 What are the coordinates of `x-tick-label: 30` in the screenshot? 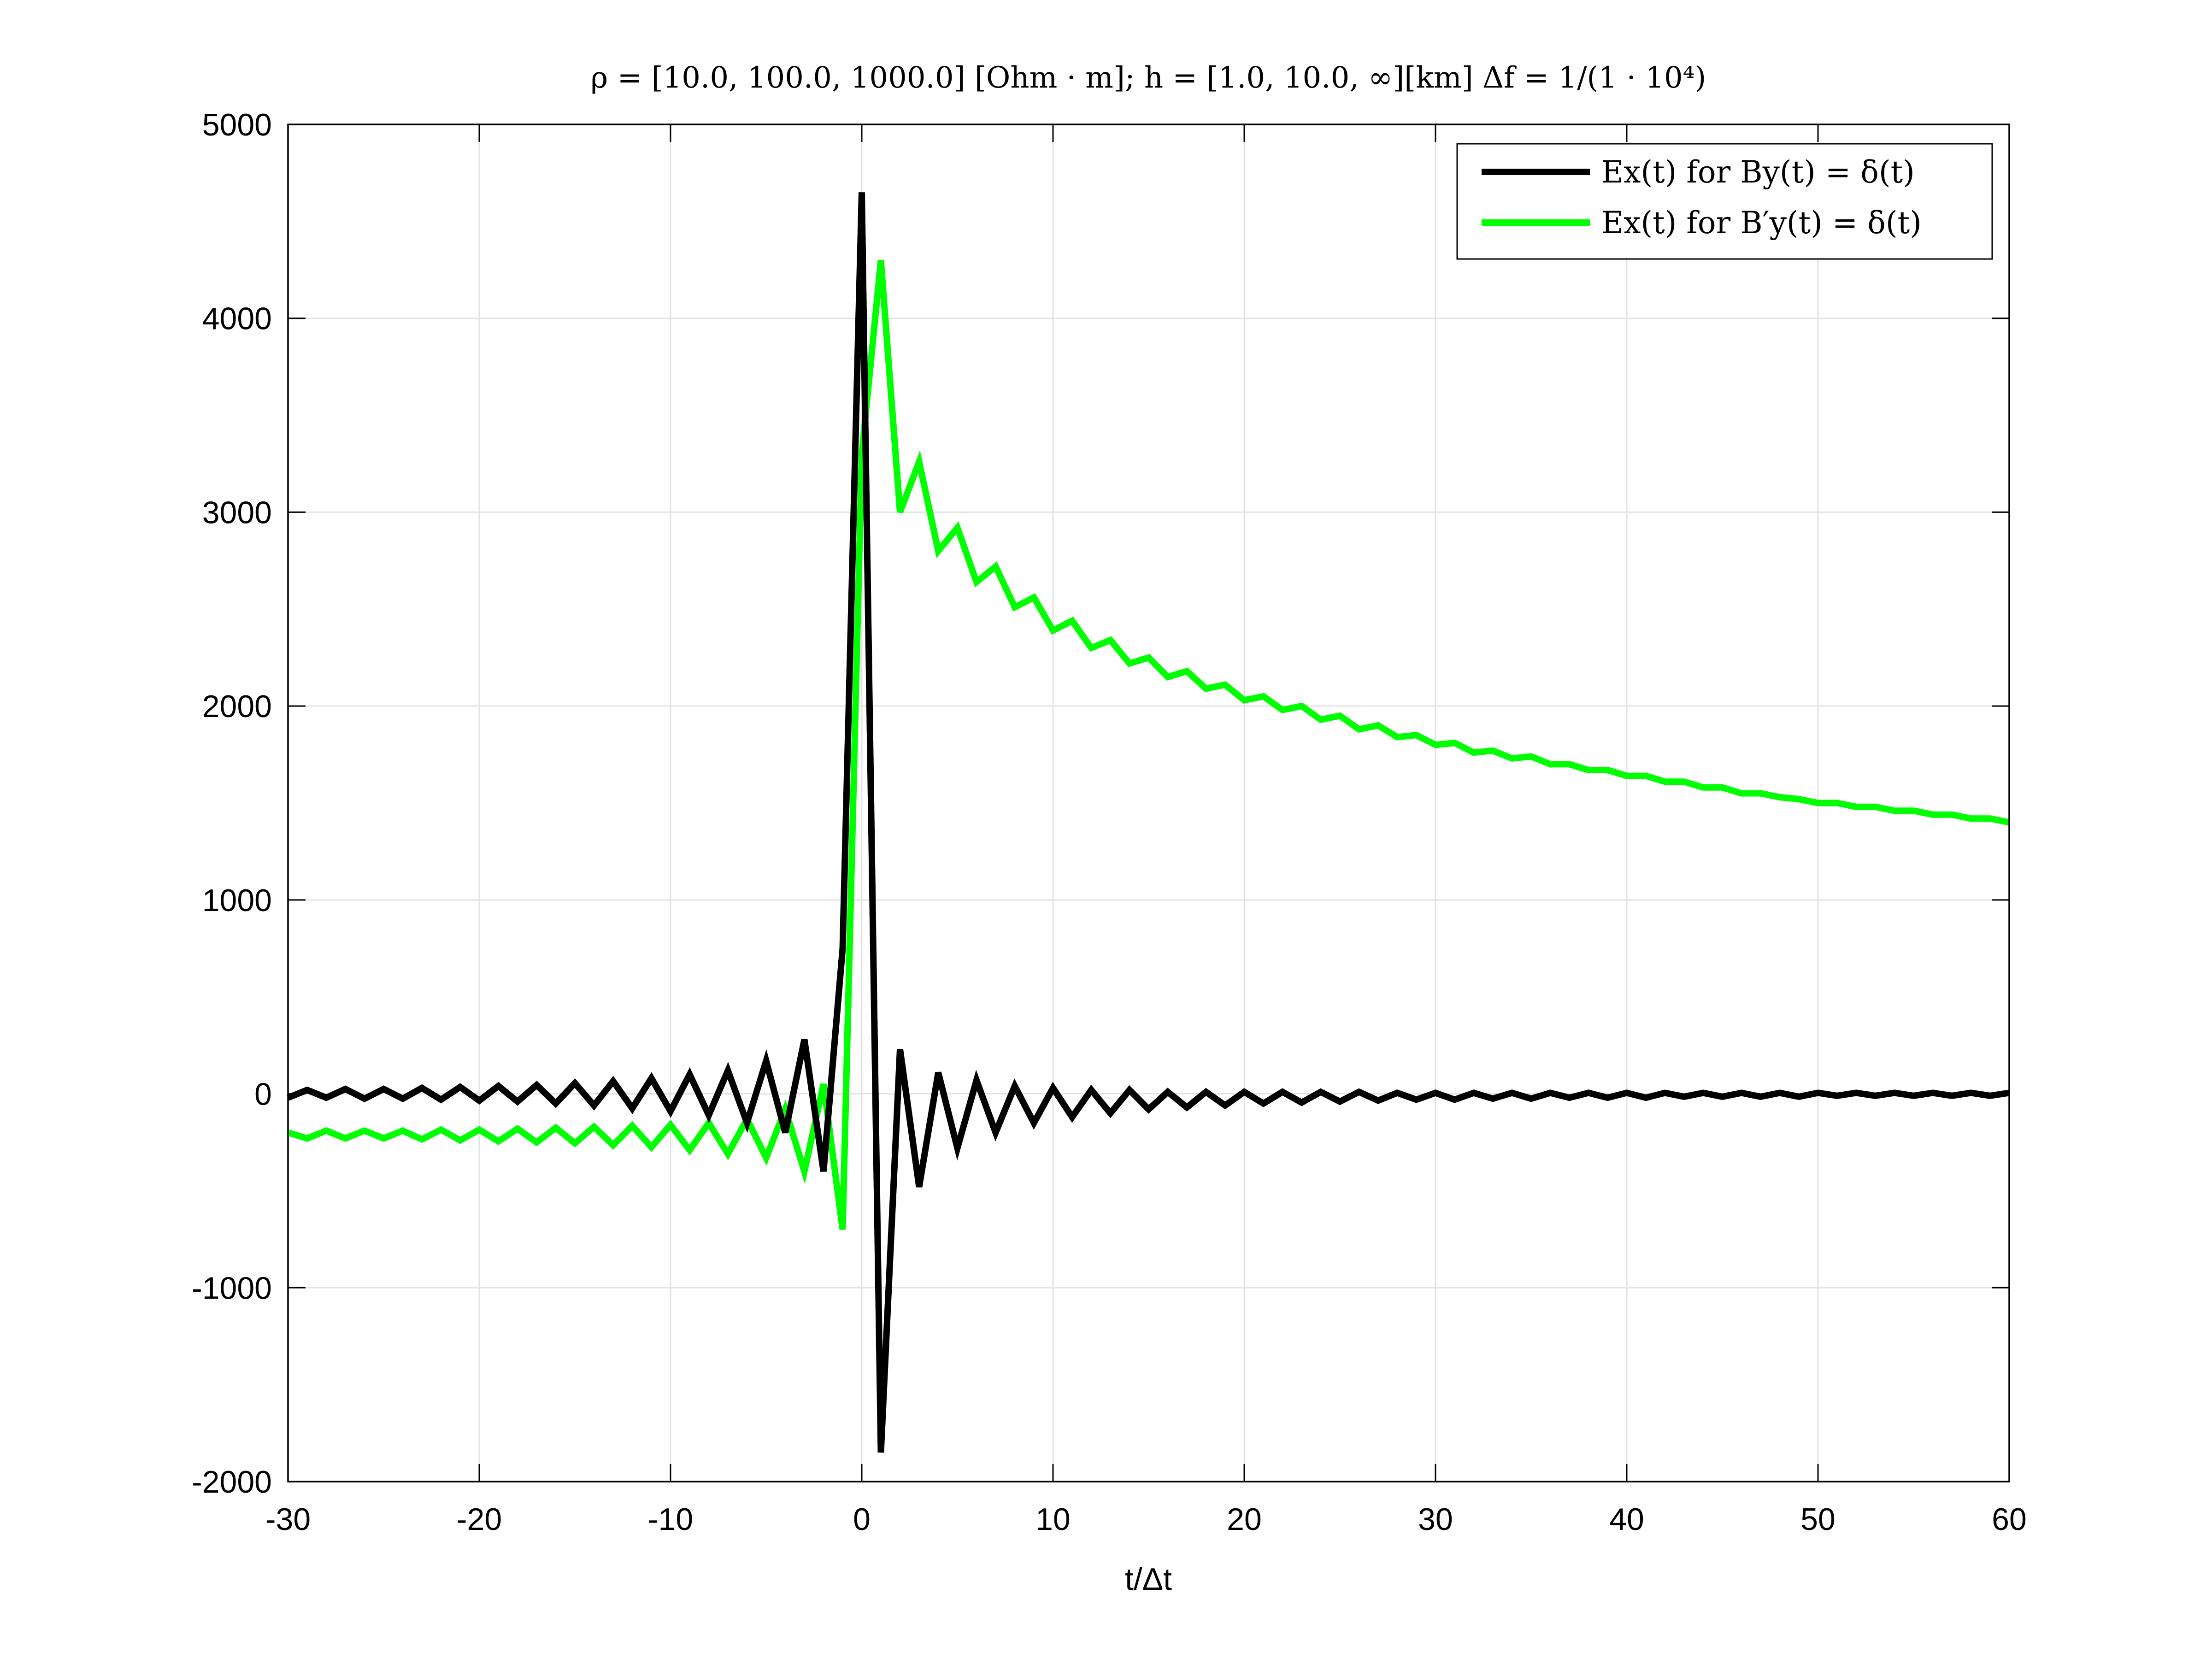 It's located at (1435, 1519).